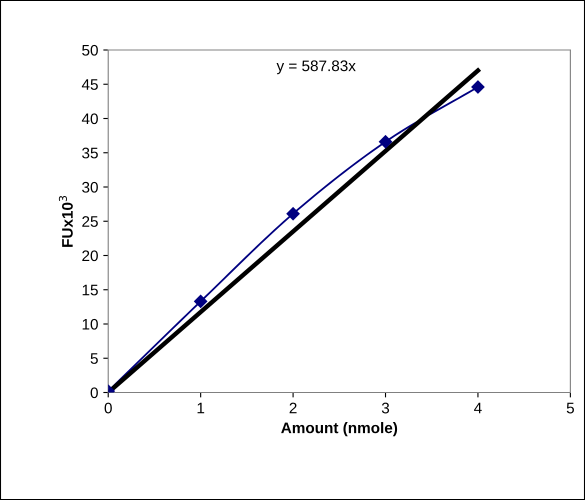 This screenshot has height=500, width=585. Describe the element at coordinates (90, 324) in the screenshot. I see `y-tick-label: 10` at that location.